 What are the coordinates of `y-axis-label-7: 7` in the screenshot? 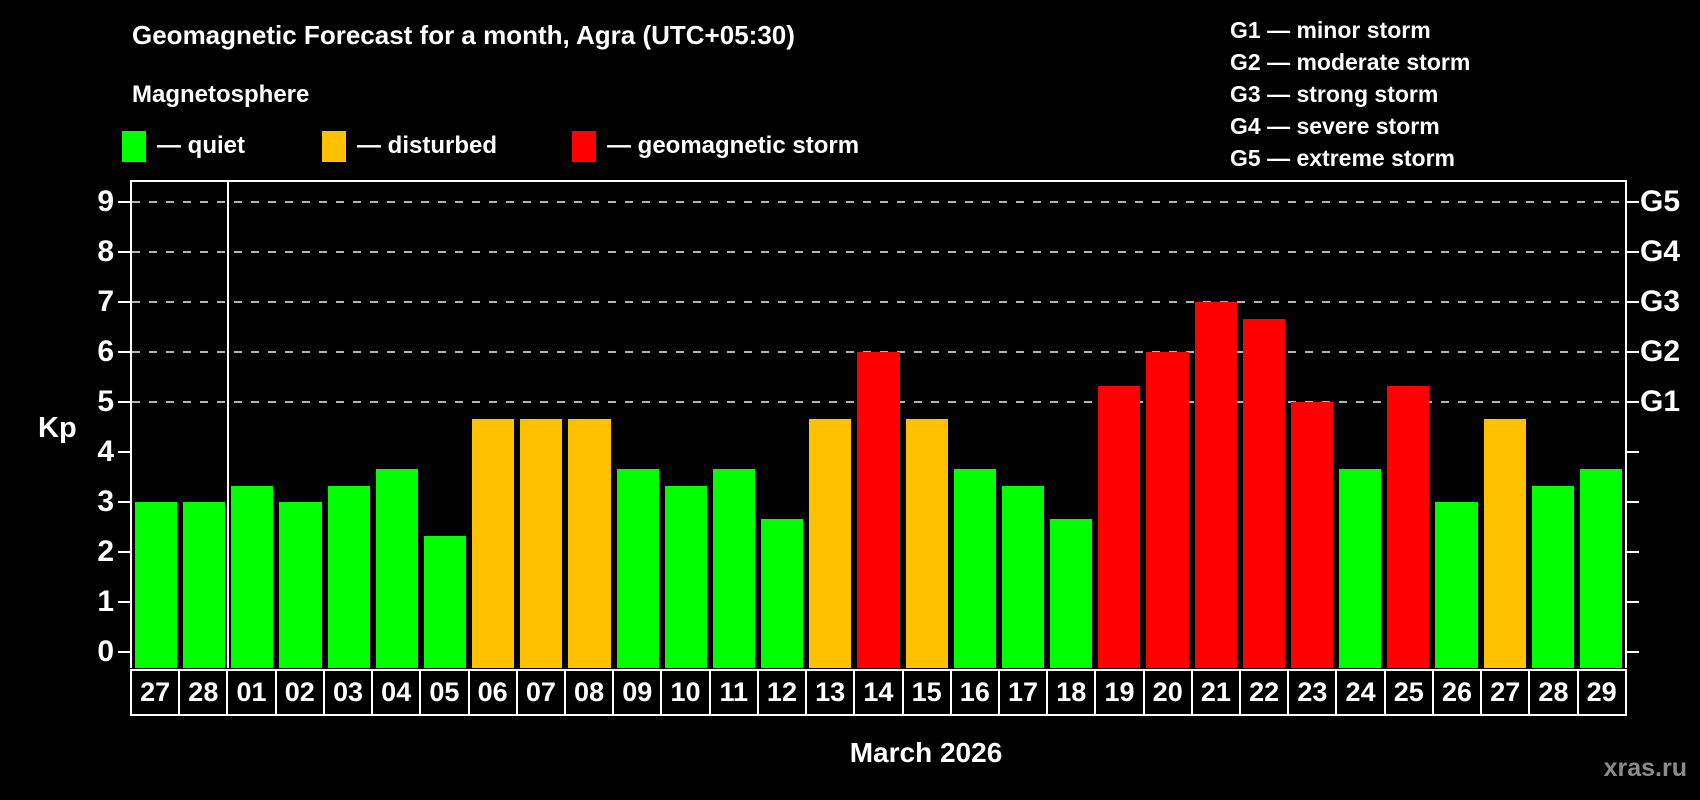 It's located at (105, 301).